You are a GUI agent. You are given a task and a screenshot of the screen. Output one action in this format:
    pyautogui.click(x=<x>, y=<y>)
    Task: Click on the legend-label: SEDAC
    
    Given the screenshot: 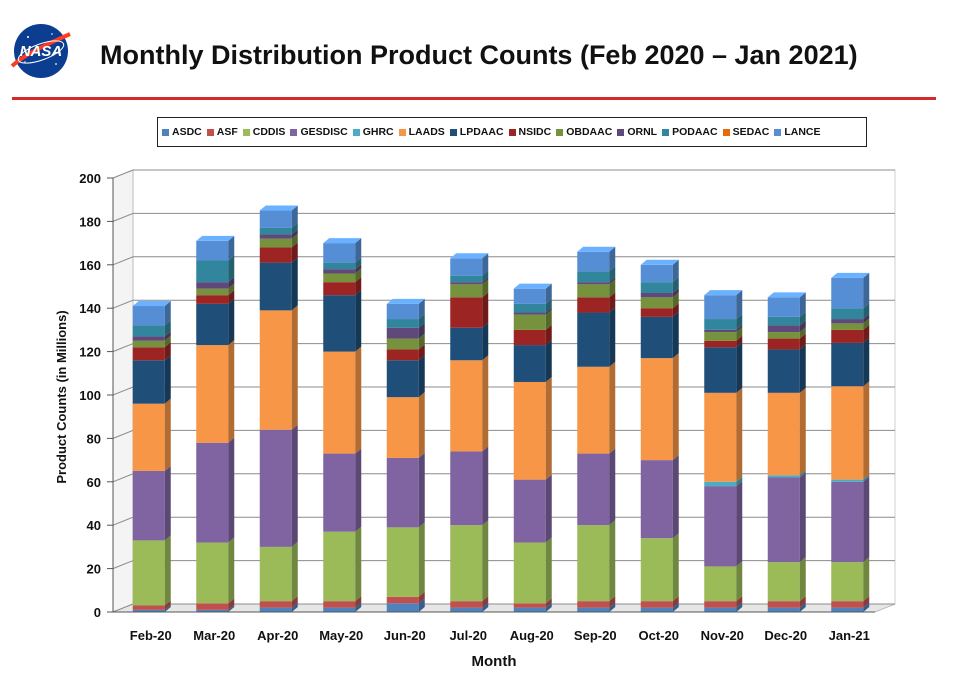 What is the action you would take?
    pyautogui.click(x=751, y=132)
    